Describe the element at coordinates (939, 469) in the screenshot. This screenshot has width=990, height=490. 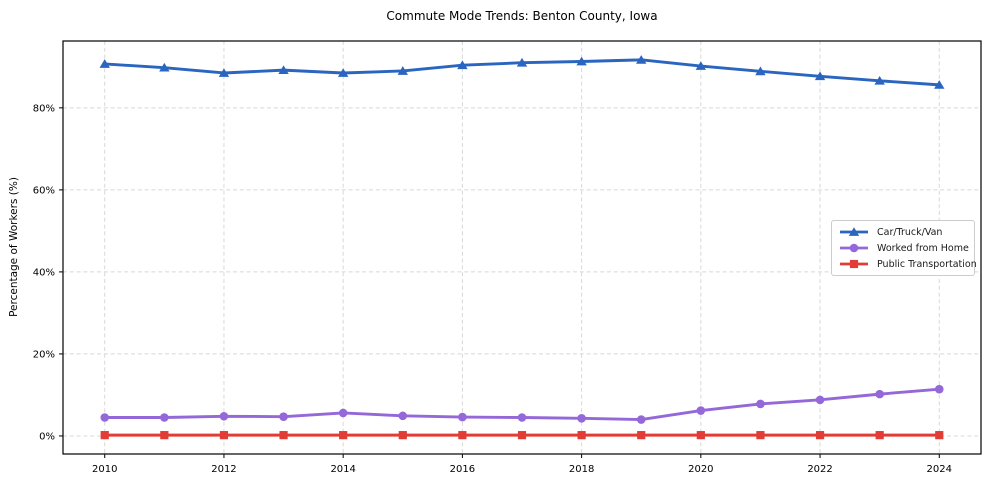
I see `x-tick-label-2024: 2024` at that location.